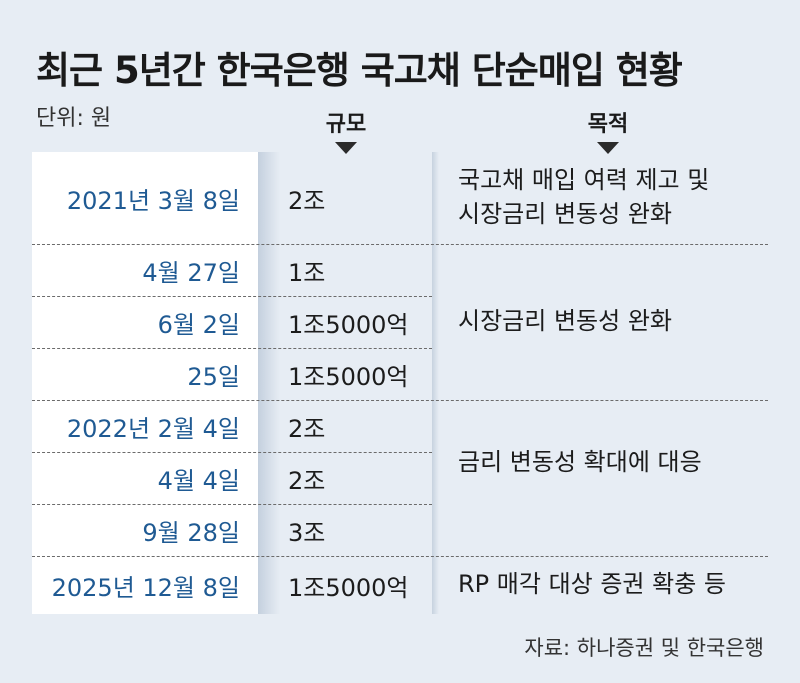 Image resolution: width=800 pixels, height=683 pixels. I want to click on table-row: 6월 2일 1조5000억, so click(400, 322).